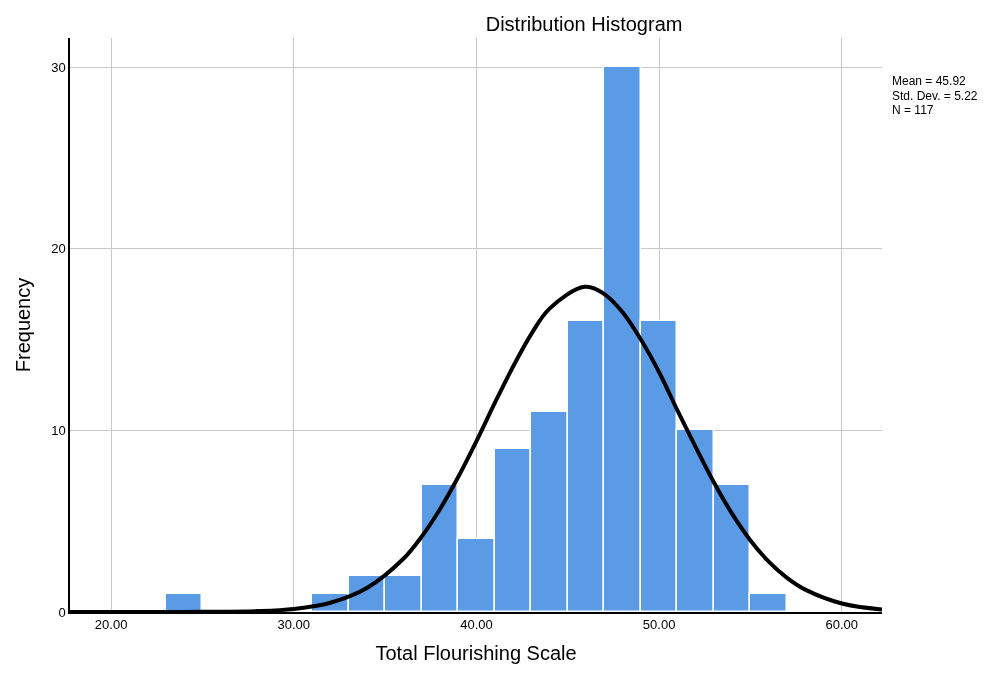 This screenshot has height=682, width=1007. Describe the element at coordinates (842, 625) in the screenshot. I see `x-tick-label: 60.00` at that location.